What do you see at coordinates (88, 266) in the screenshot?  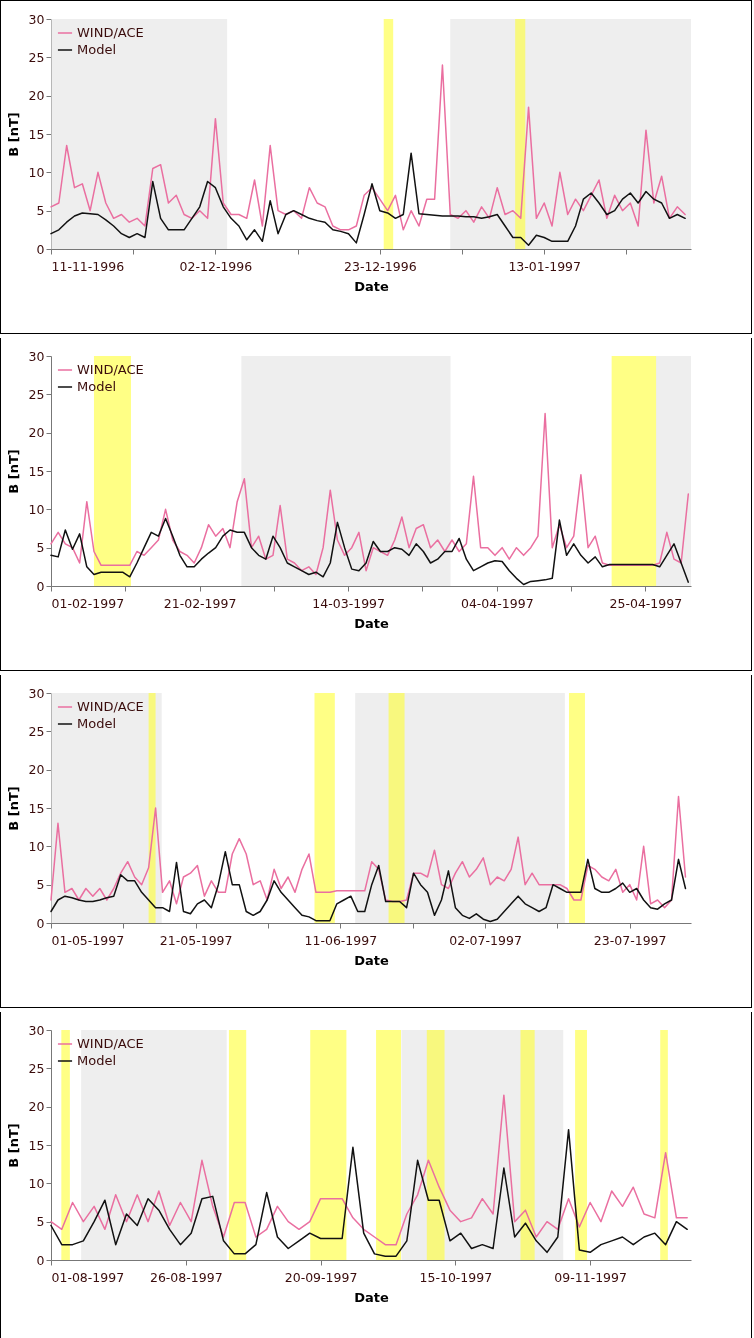 I see `x-tick-label: 11-11-1996` at bounding box center [88, 266].